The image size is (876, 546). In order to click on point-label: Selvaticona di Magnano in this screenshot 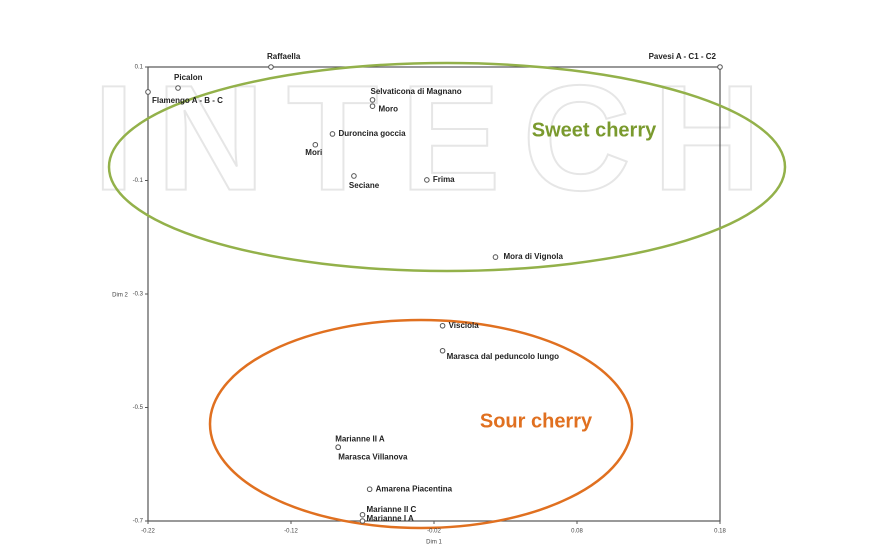, I will do `click(416, 91)`.